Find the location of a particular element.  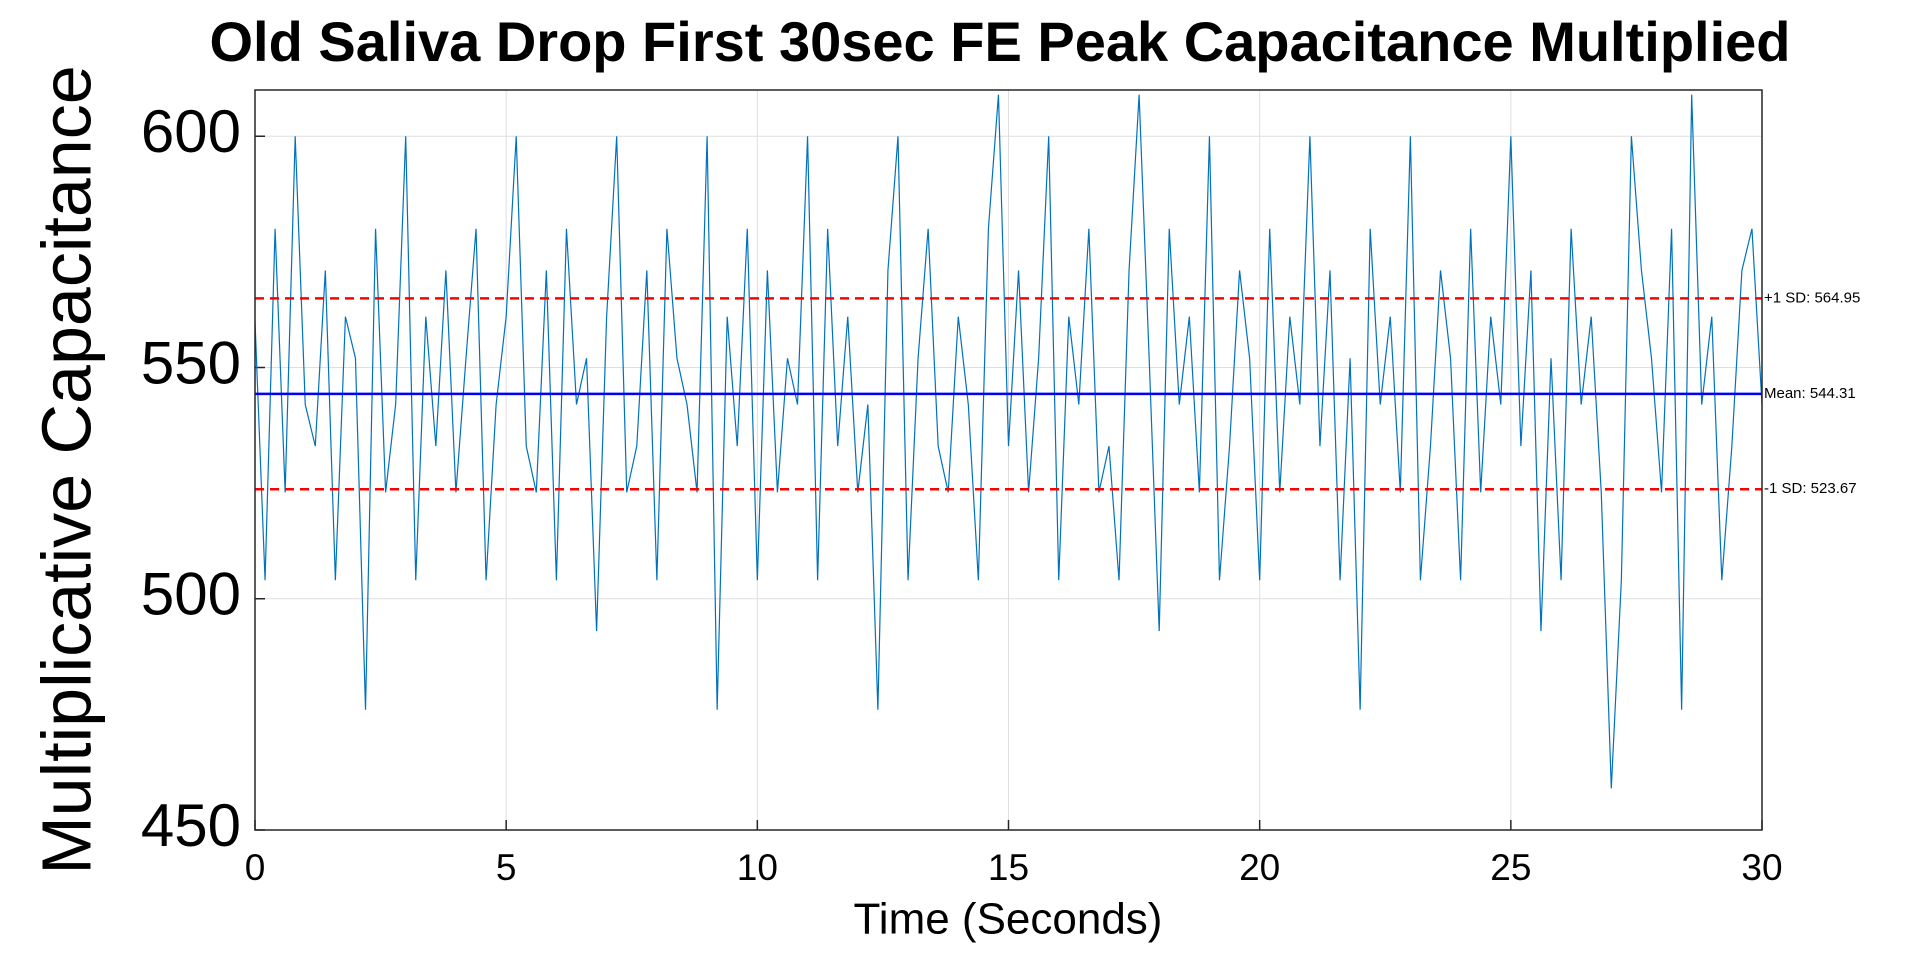

reference-label: Mean: 544.31 is located at coordinates (1810, 393).